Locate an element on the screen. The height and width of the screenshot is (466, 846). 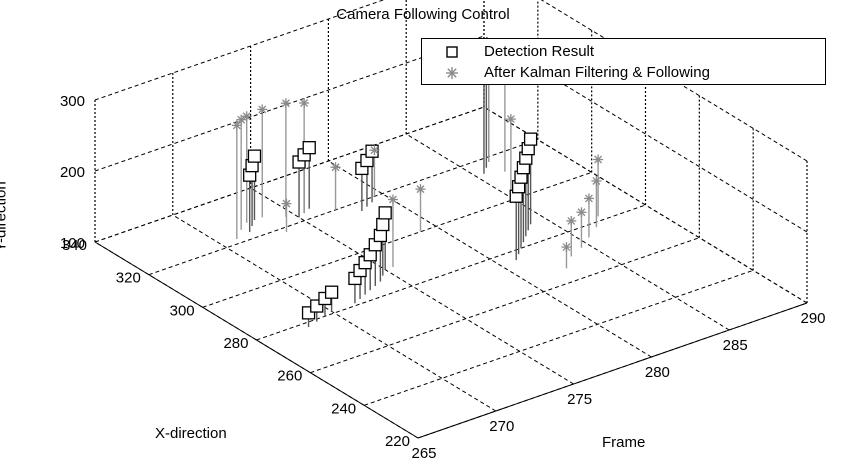
legend-item-kalman: After Kalman Filtering & Following is located at coordinates (623, 73).